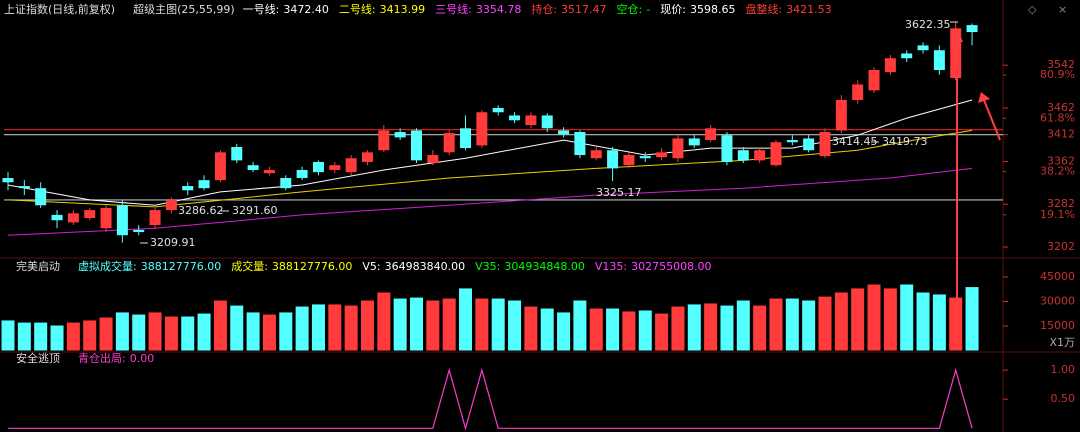 The height and width of the screenshot is (432, 1080). I want to click on y-tick-label: 15000, so click(1057, 325).